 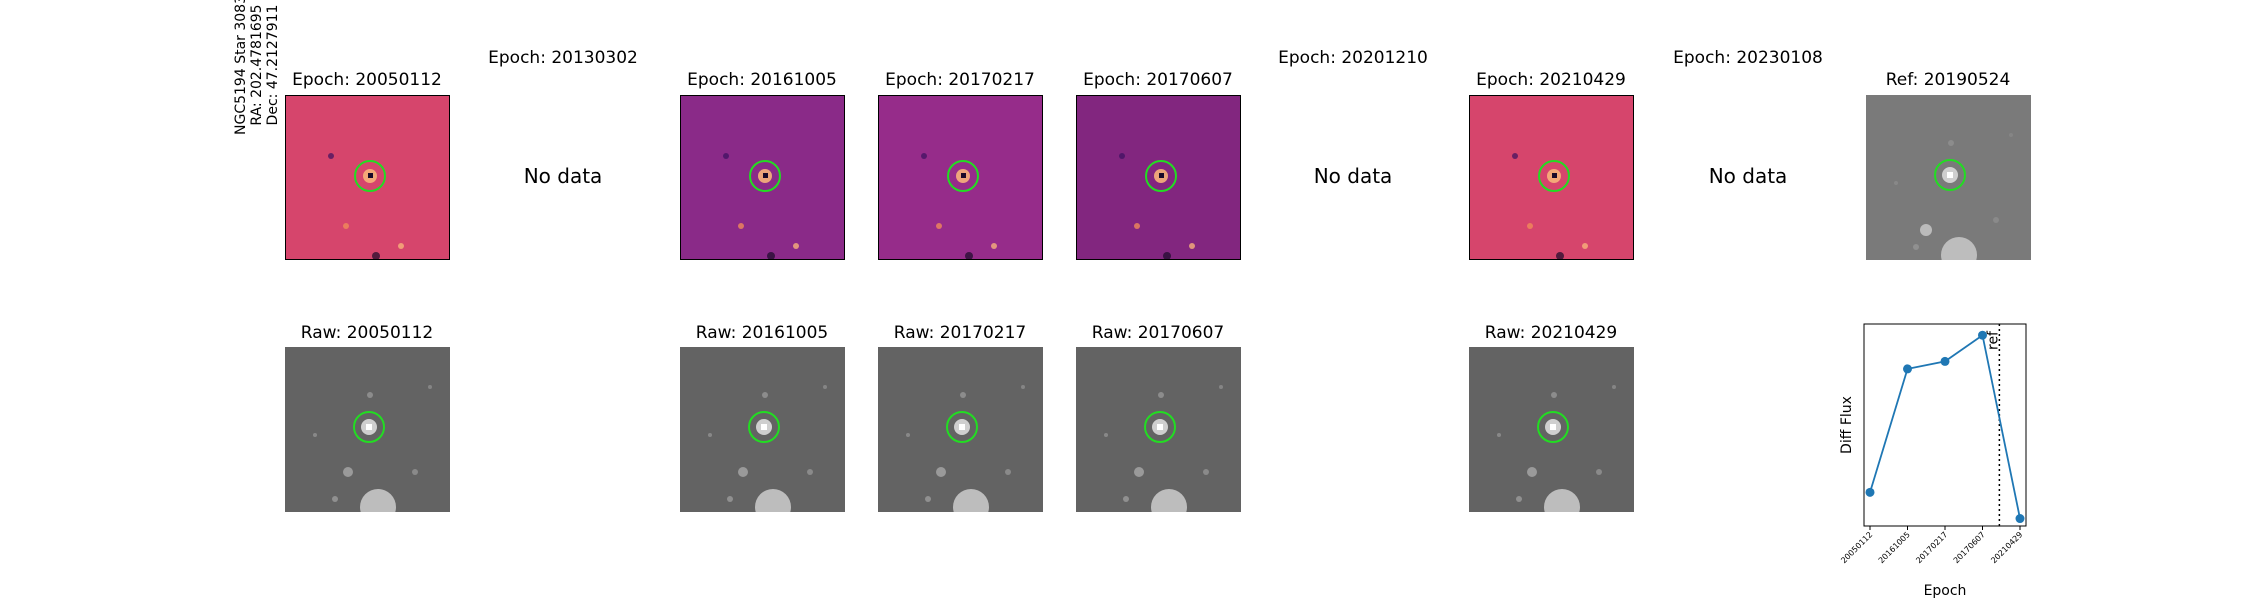 I want to click on raw-title: Raw: 20170217, so click(x=960, y=333).